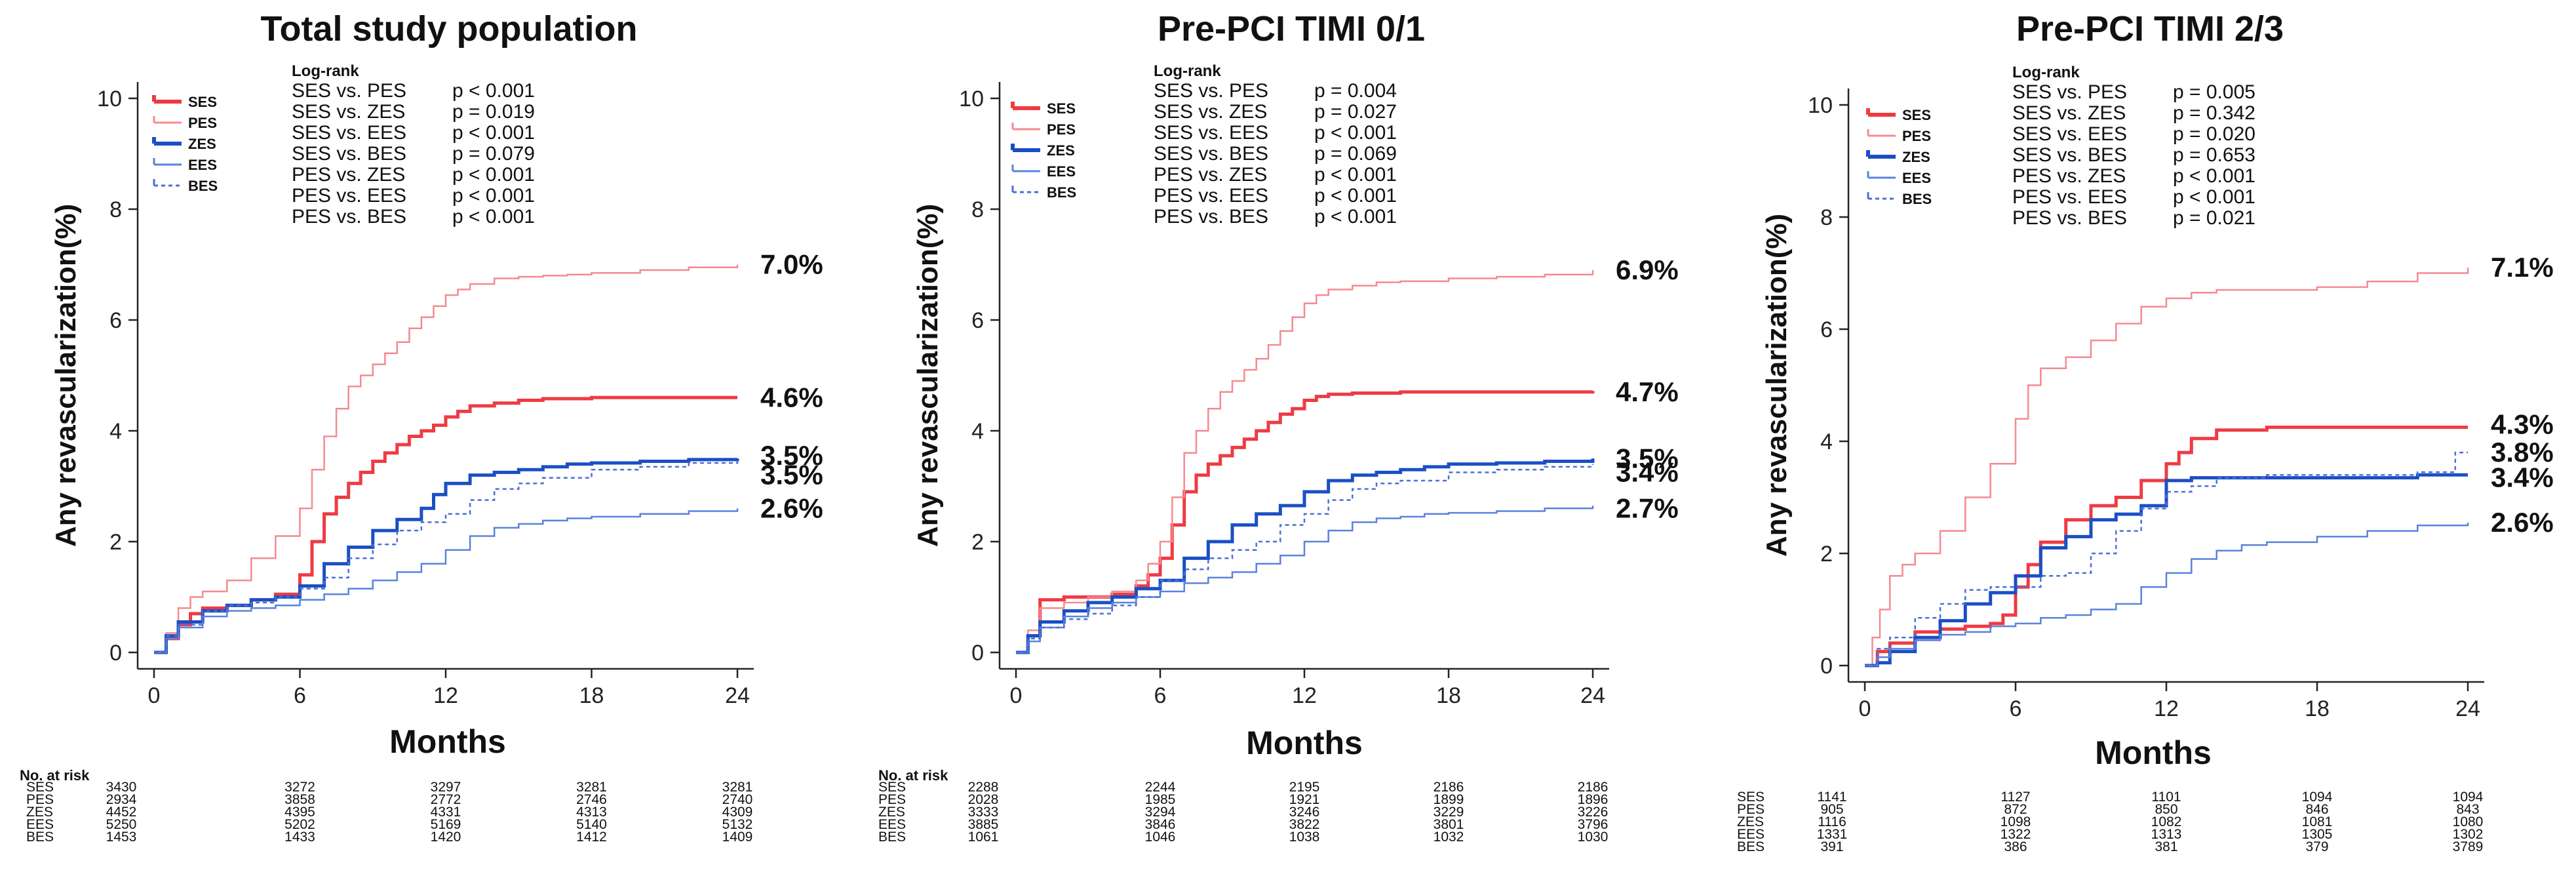  Describe the element at coordinates (1291, 29) in the screenshot. I see `chart-title: Pre-PCI TIMI 0/1` at that location.